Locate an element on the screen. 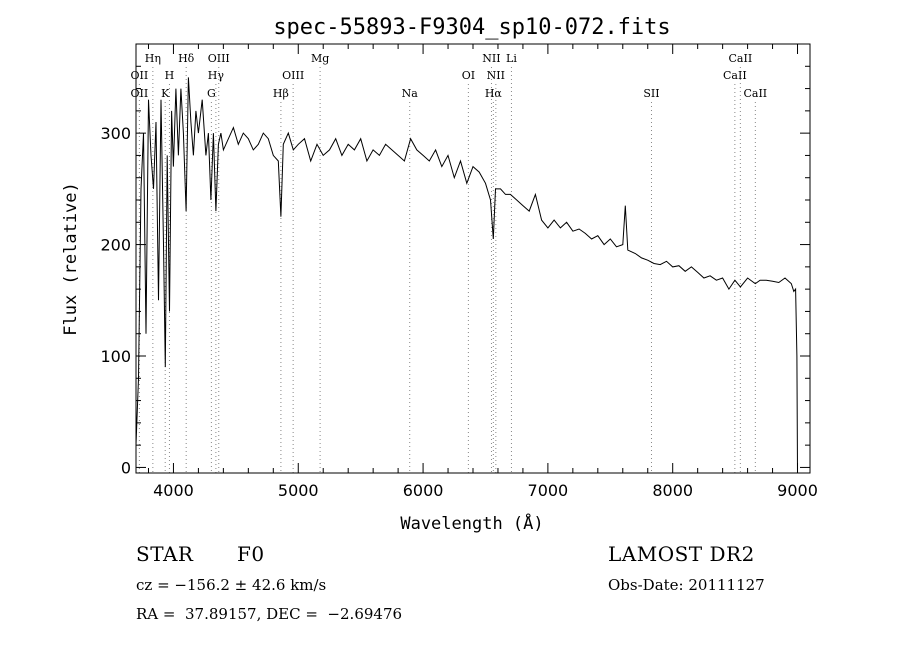 This screenshot has height=650, width=900. chart-title: spec-55893-F9304_sp10-072.fits is located at coordinates (471, 27).